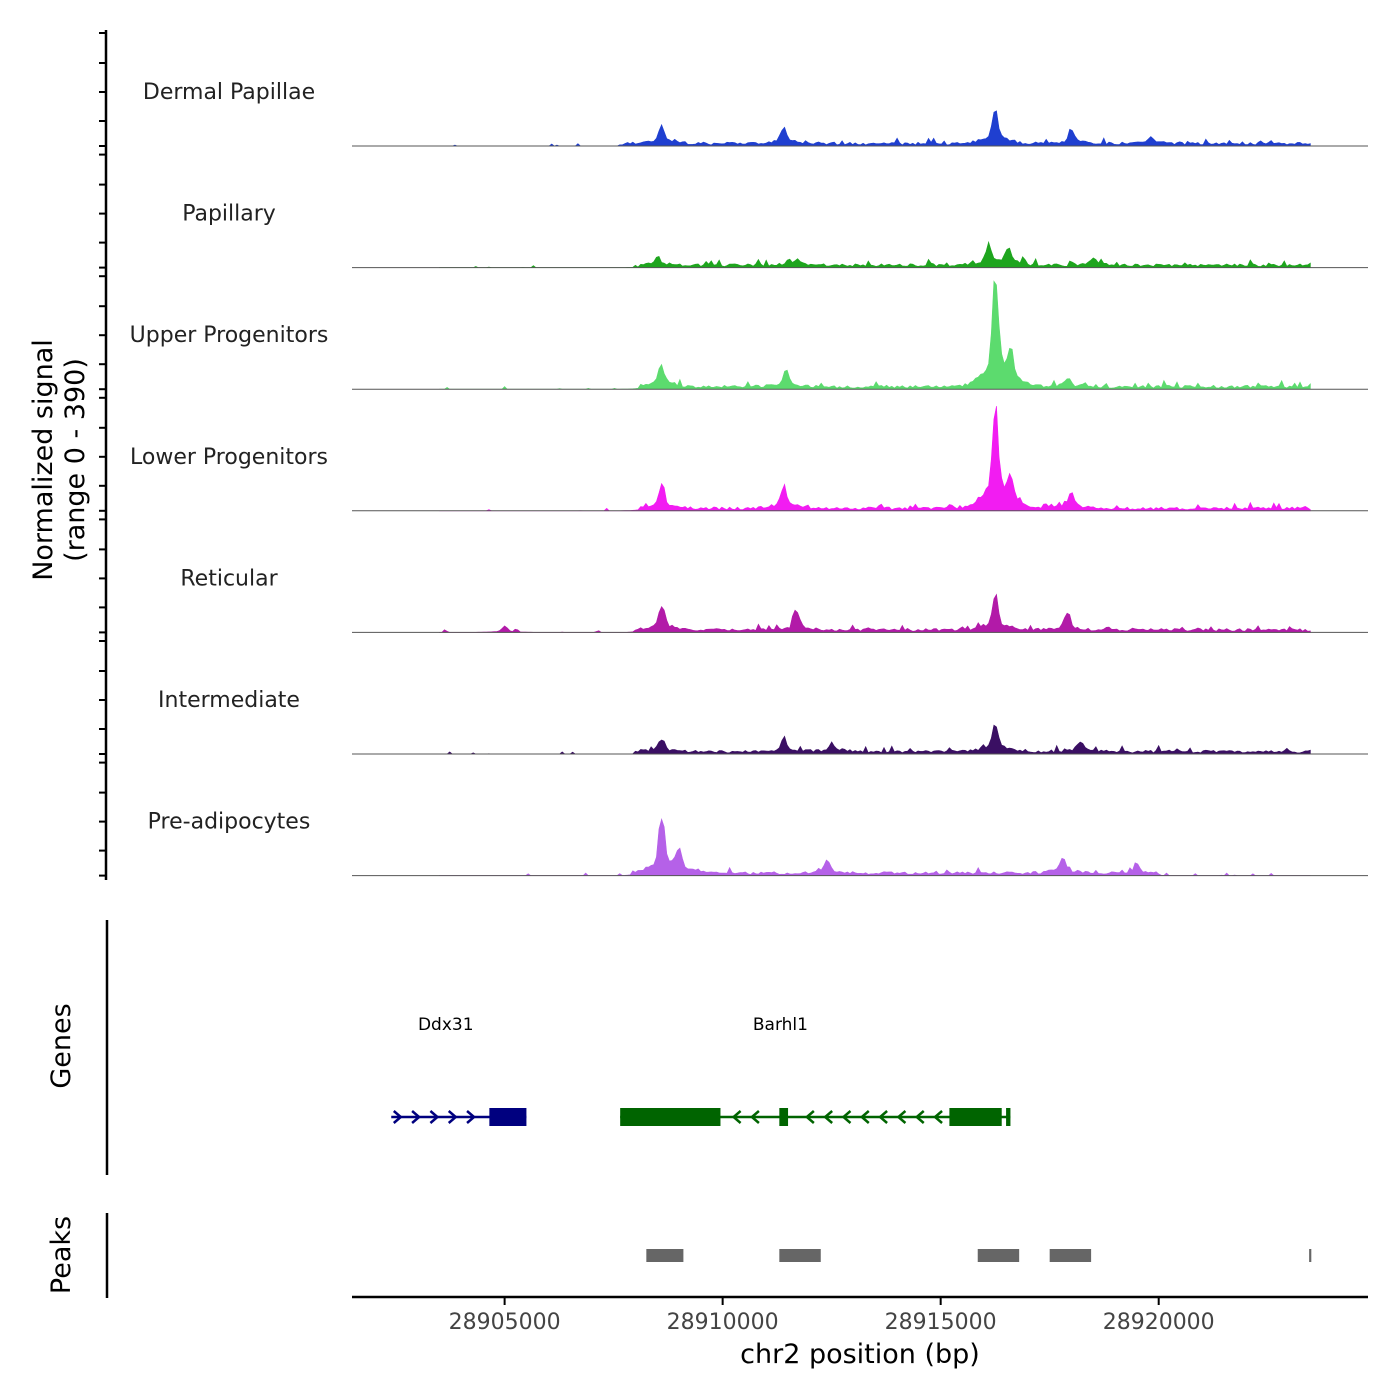  Describe the element at coordinates (229, 578) in the screenshot. I see `track-label: Reticular` at that location.